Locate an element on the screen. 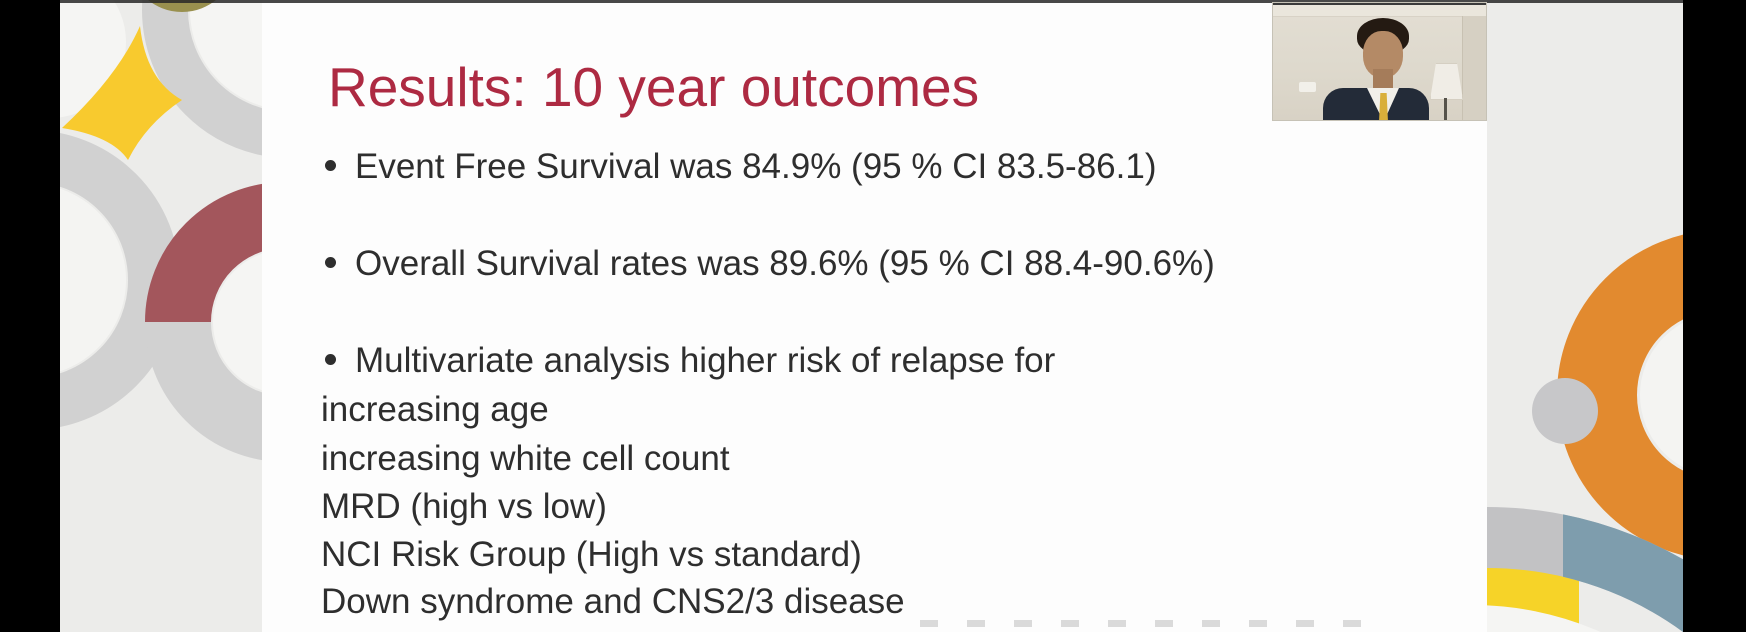  sub-line-increasing-age: increasing age is located at coordinates (435, 409).